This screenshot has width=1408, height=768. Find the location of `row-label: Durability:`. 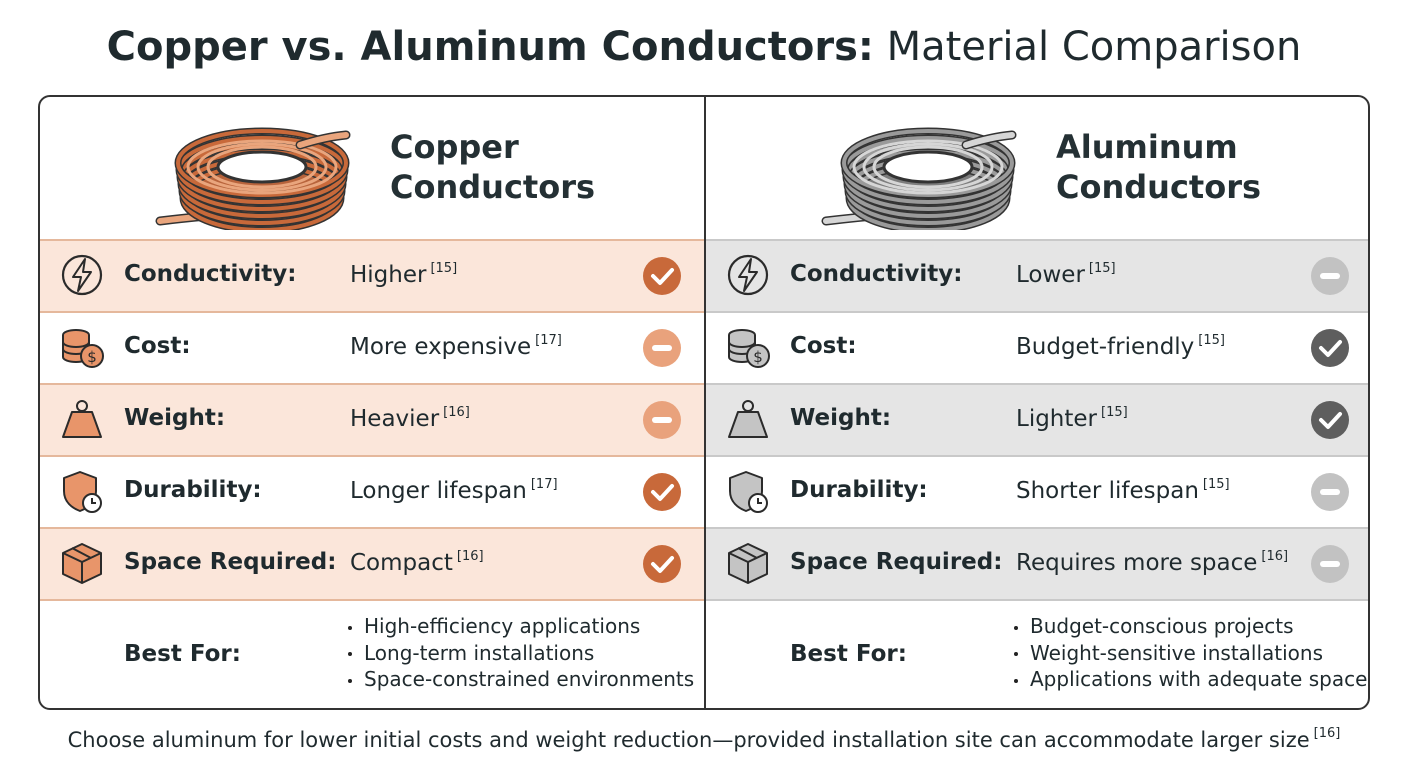

row-label: Durability: is located at coordinates (193, 490).